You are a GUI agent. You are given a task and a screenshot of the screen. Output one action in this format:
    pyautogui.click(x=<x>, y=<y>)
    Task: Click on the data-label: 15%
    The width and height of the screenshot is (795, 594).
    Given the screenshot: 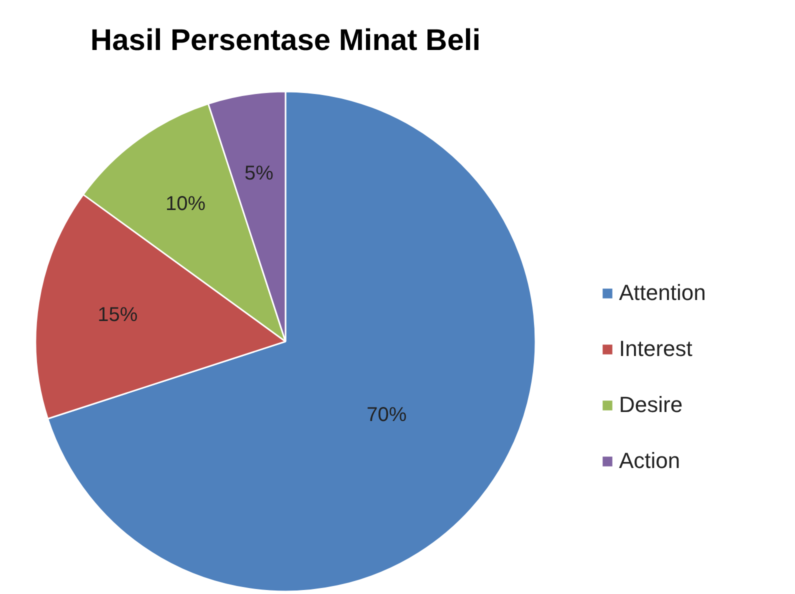 What is the action you would take?
    pyautogui.click(x=118, y=315)
    